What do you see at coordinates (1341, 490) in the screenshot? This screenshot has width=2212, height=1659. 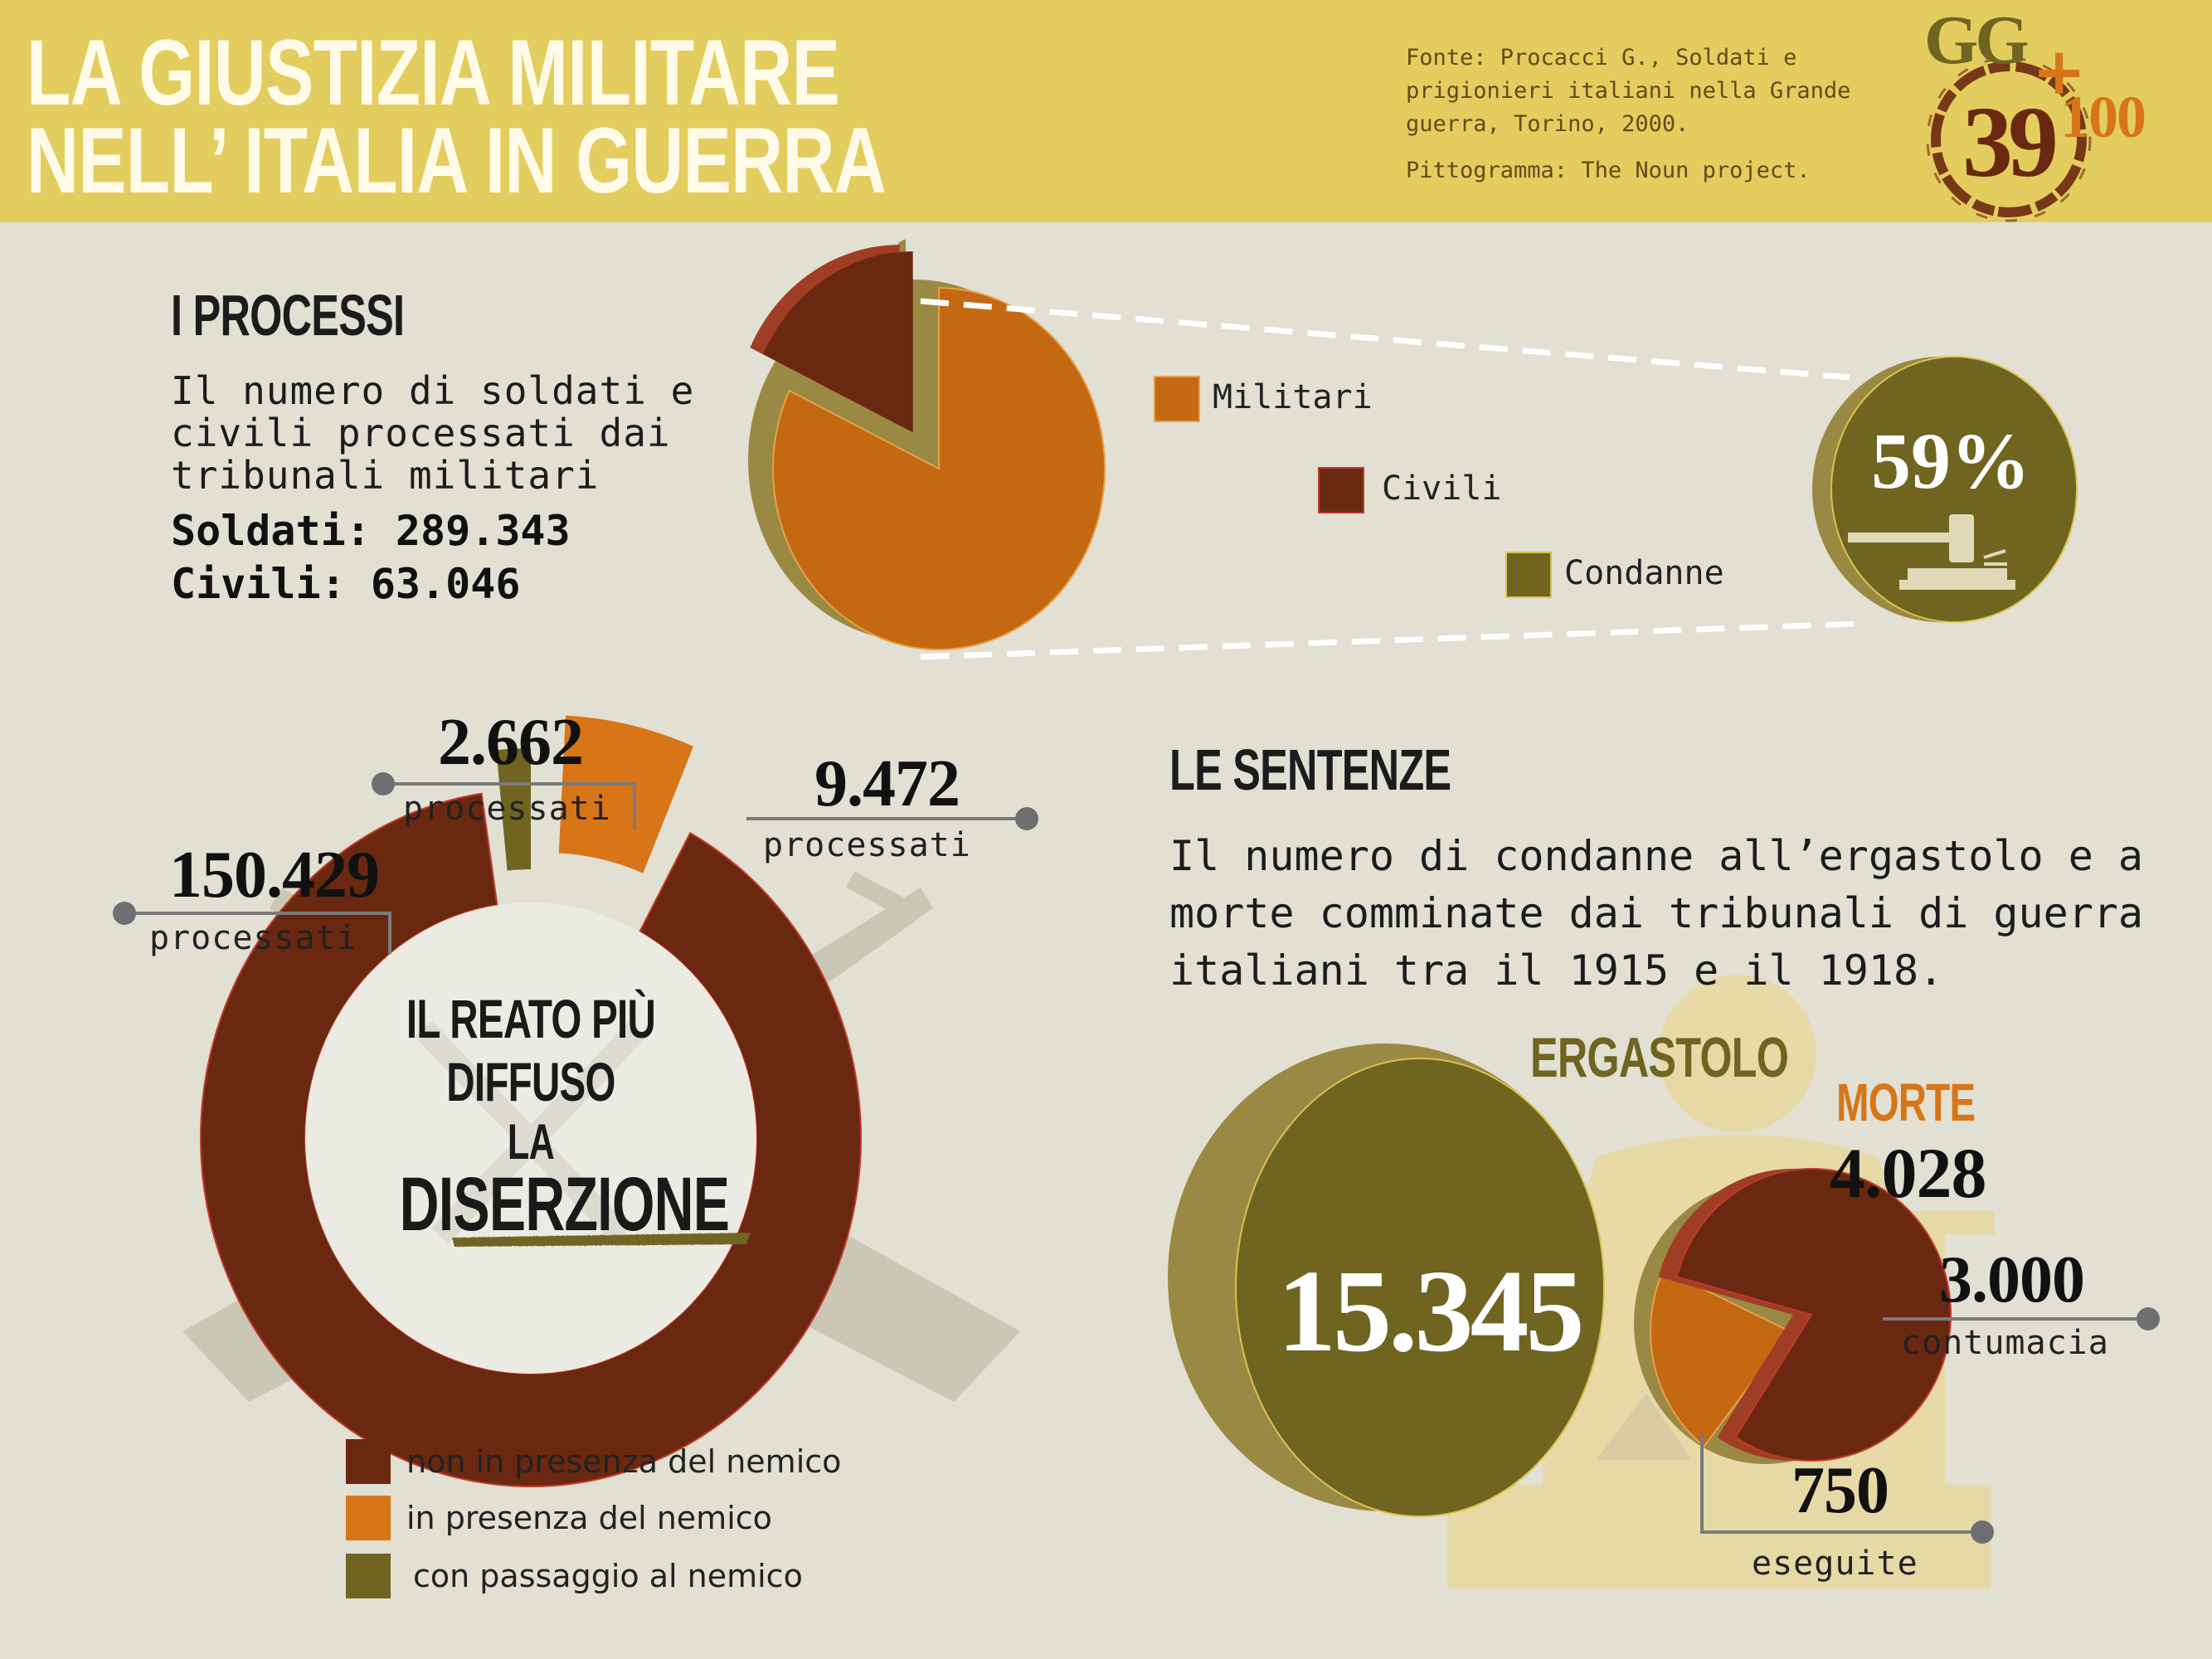 I see `legend-swatch-civili` at bounding box center [1341, 490].